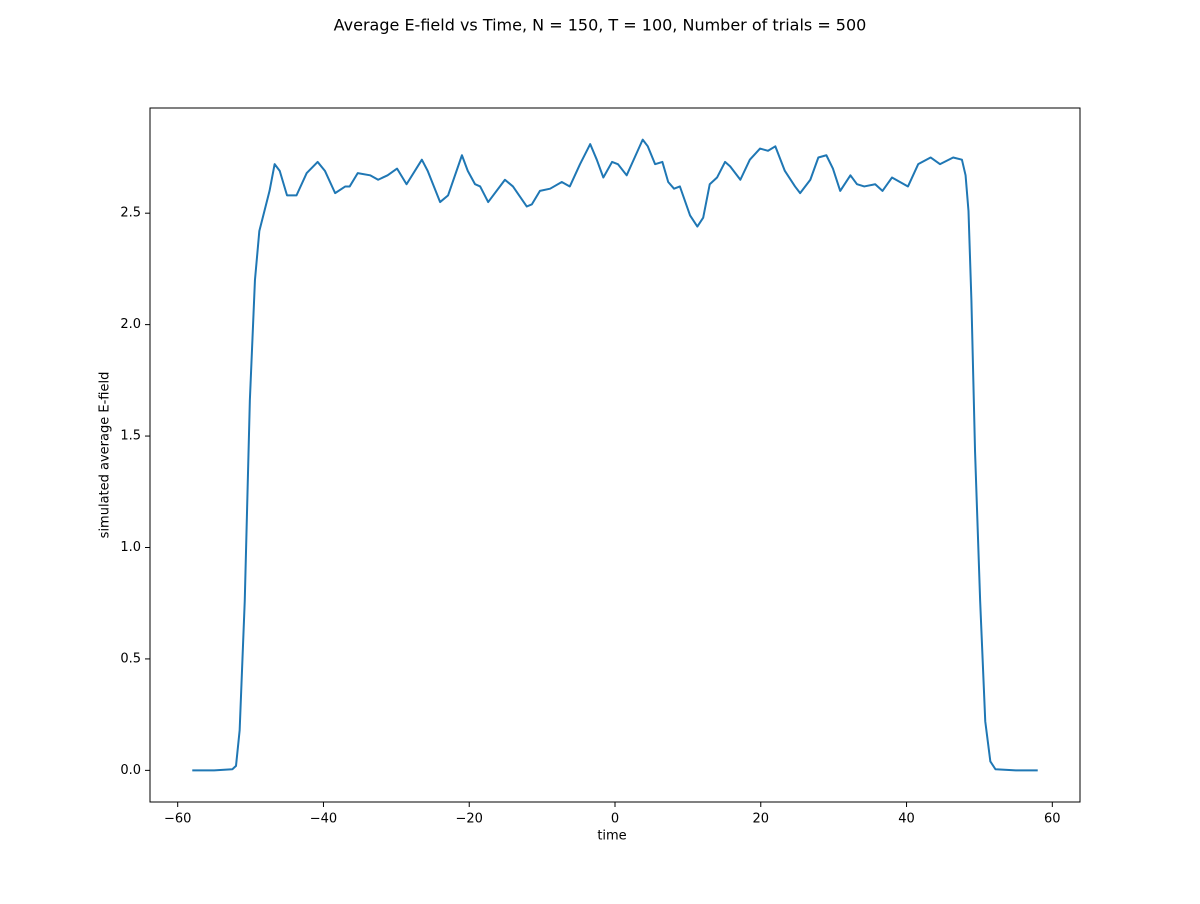 The image size is (1200, 904). Describe the element at coordinates (906, 819) in the screenshot. I see `x-tick-label: 40` at that location.